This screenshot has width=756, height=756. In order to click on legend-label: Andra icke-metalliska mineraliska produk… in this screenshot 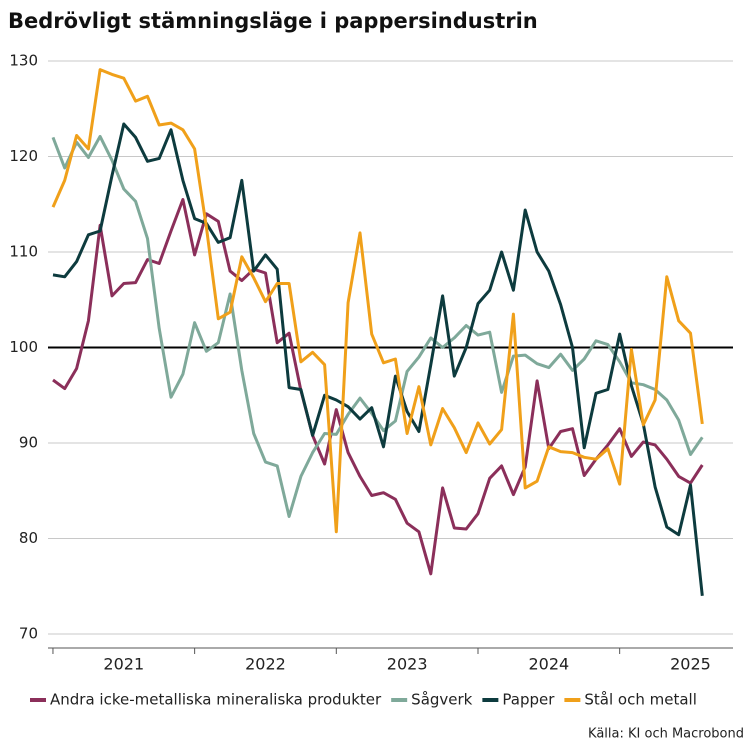, I will do `click(216, 700)`.